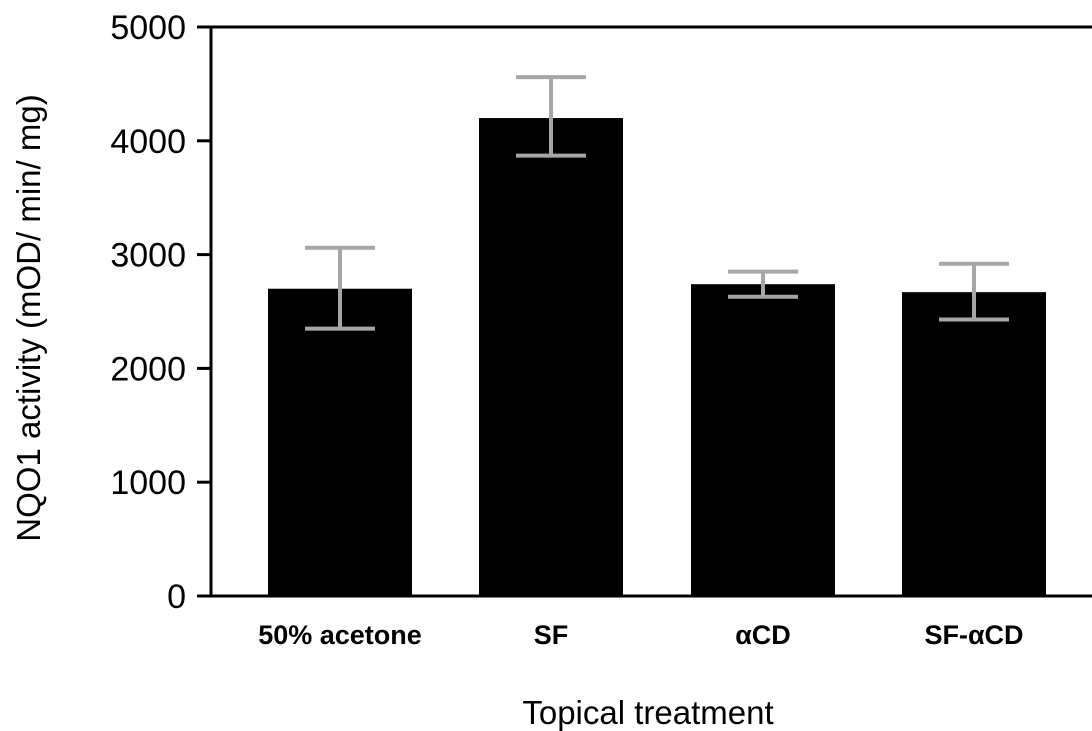 The height and width of the screenshot is (731, 1092). I want to click on x-tick-label-1: SF, so click(551, 635).